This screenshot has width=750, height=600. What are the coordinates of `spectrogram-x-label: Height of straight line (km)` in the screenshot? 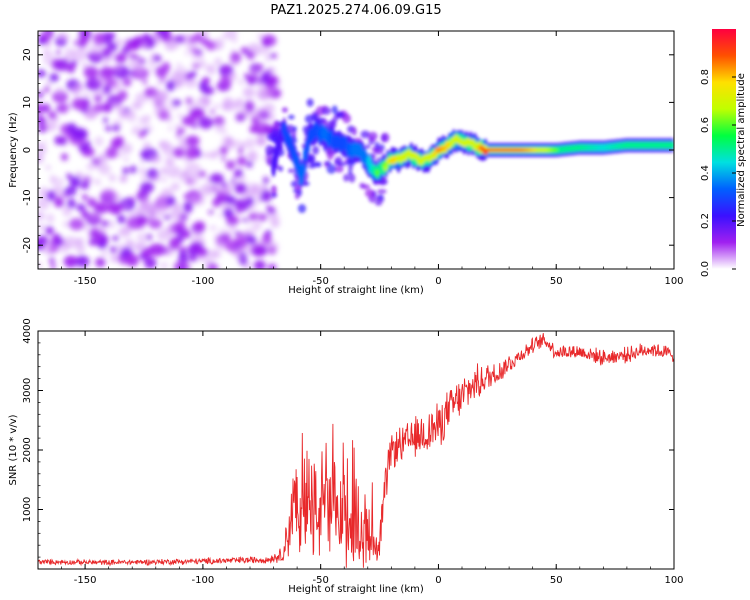 It's located at (356, 290).